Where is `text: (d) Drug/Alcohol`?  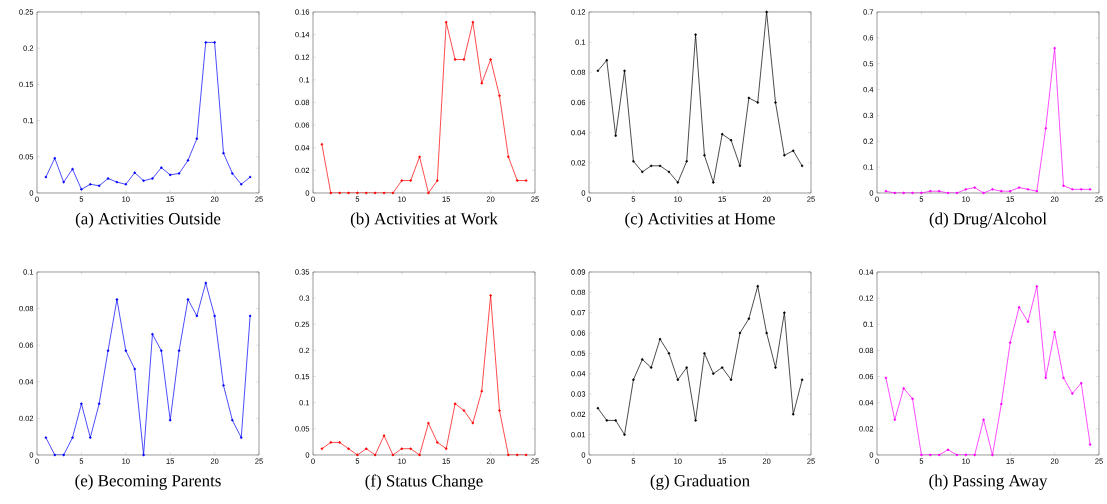
text: (d) Drug/Alcohol is located at coordinates (988, 220).